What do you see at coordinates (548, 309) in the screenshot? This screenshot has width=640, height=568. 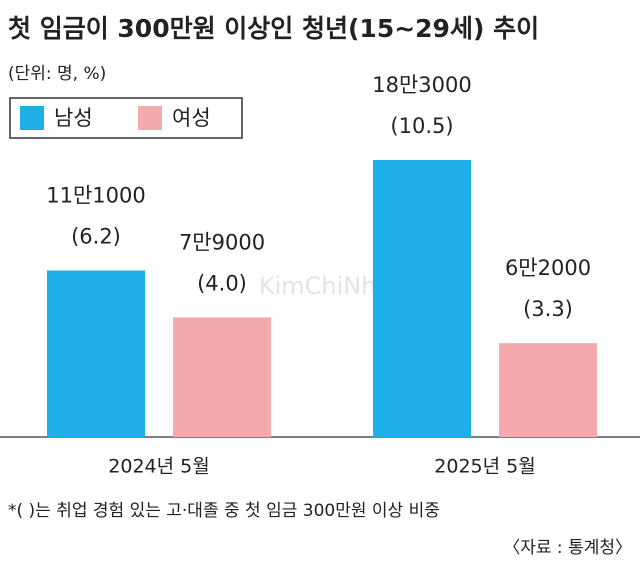 I see `share-label: (3.3)` at bounding box center [548, 309].